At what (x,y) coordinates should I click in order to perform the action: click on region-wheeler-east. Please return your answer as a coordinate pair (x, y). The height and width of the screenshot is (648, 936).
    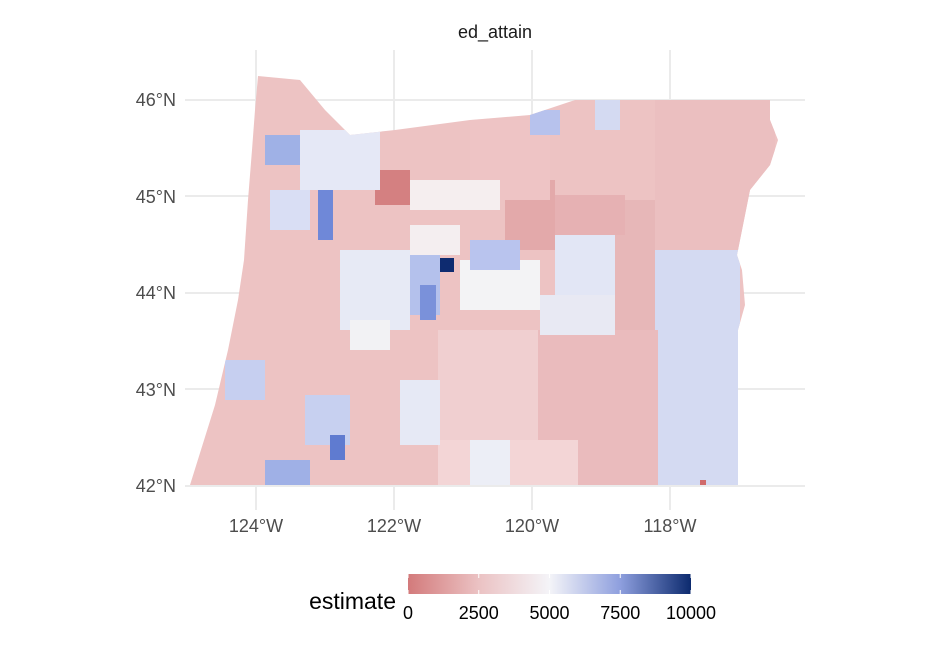
    Looking at the image, I should click on (590, 215).